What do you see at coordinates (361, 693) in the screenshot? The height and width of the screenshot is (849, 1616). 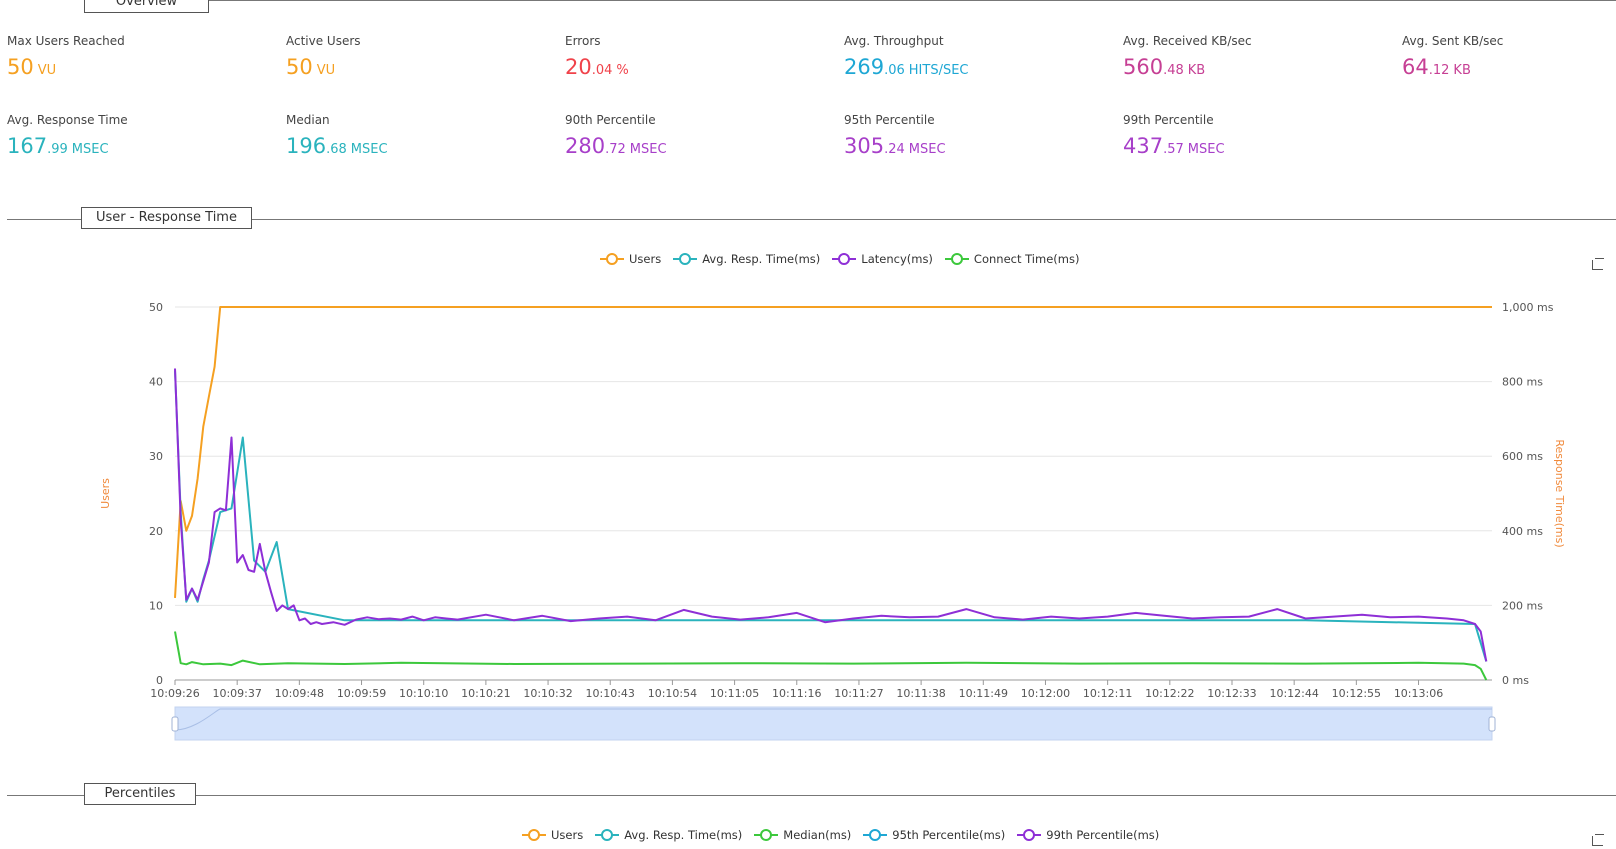 I see `x-tick-label: 10:09:59` at bounding box center [361, 693].